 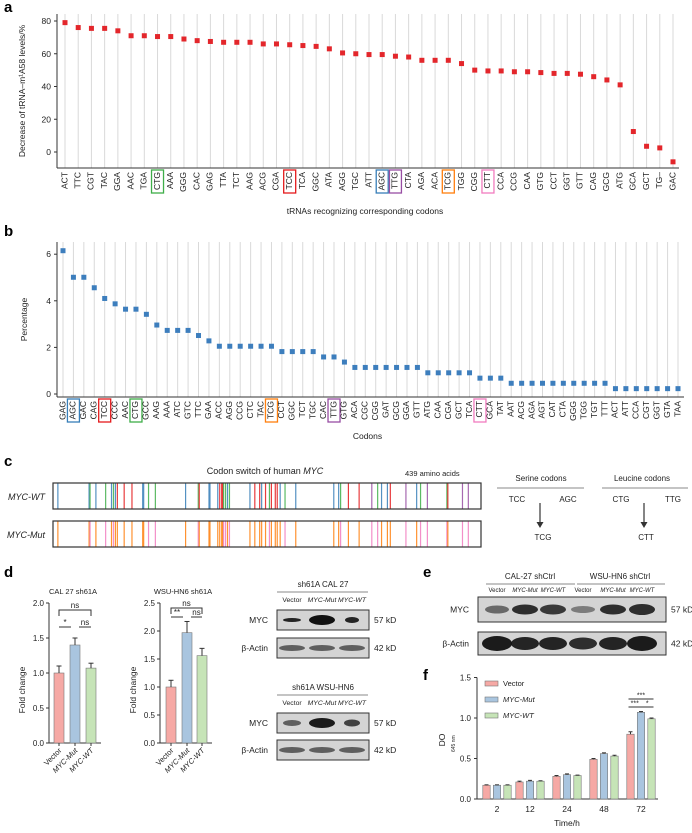 What do you see at coordinates (186, 610) in the screenshot?
I see `significance-bracket` at bounding box center [186, 610].